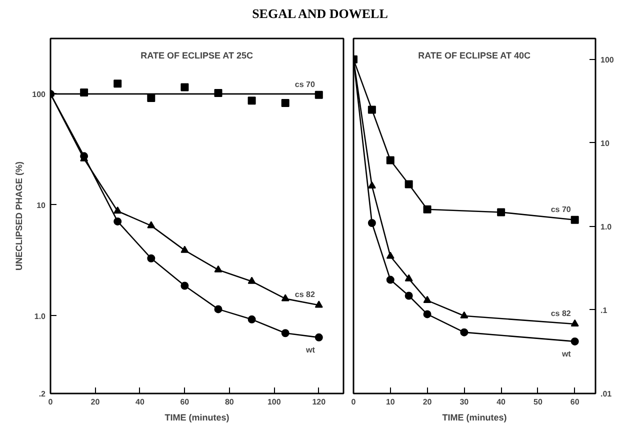 This screenshot has height=440, width=638. Describe the element at coordinates (475, 55) in the screenshot. I see `text: RATE OF ECLIPSE AT 40C` at that location.